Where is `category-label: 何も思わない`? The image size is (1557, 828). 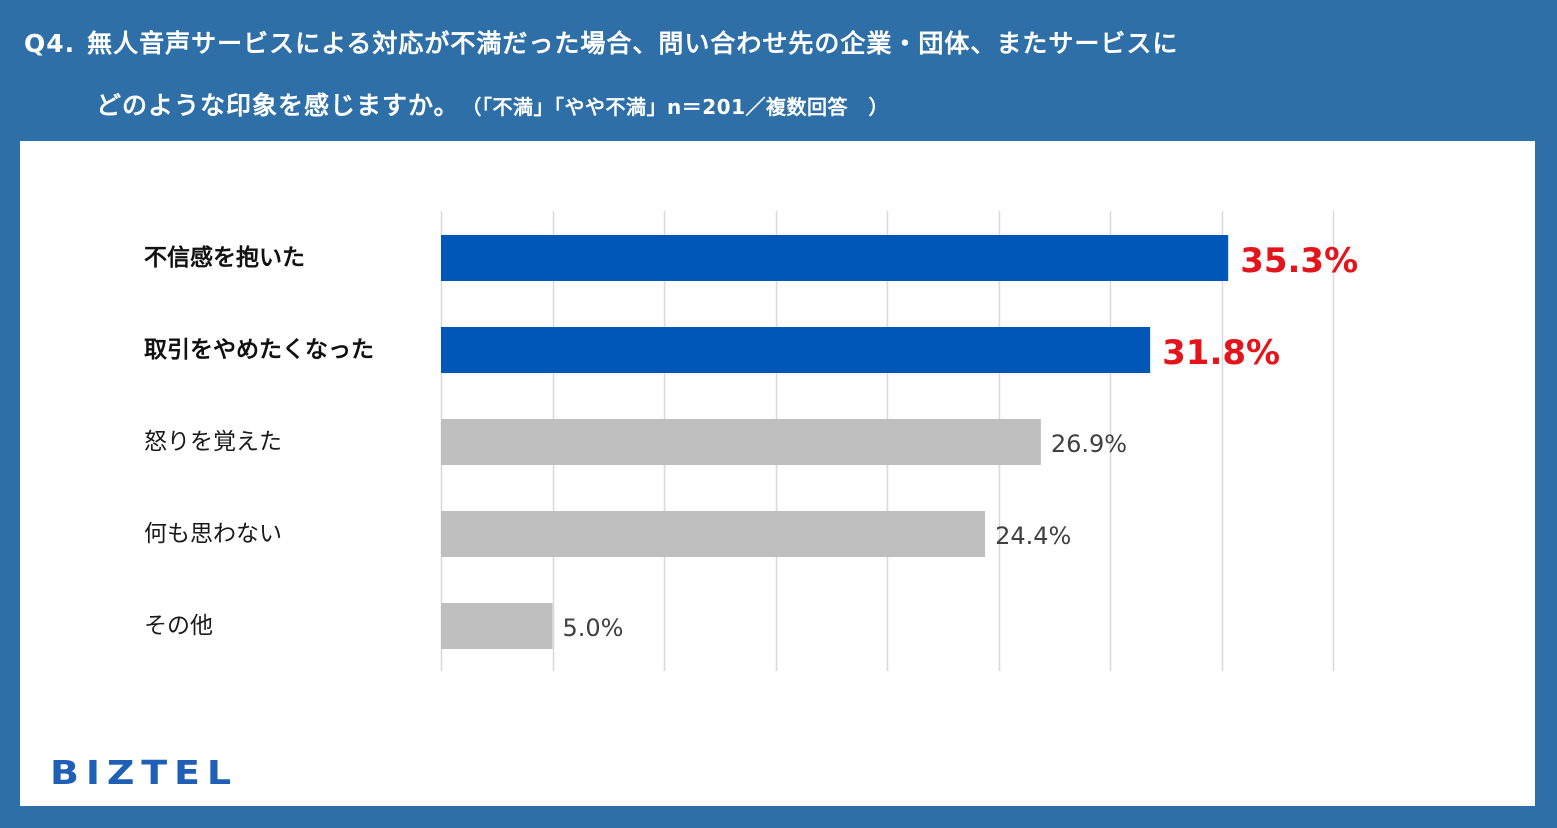 category-label: 何も思わない is located at coordinates (213, 534).